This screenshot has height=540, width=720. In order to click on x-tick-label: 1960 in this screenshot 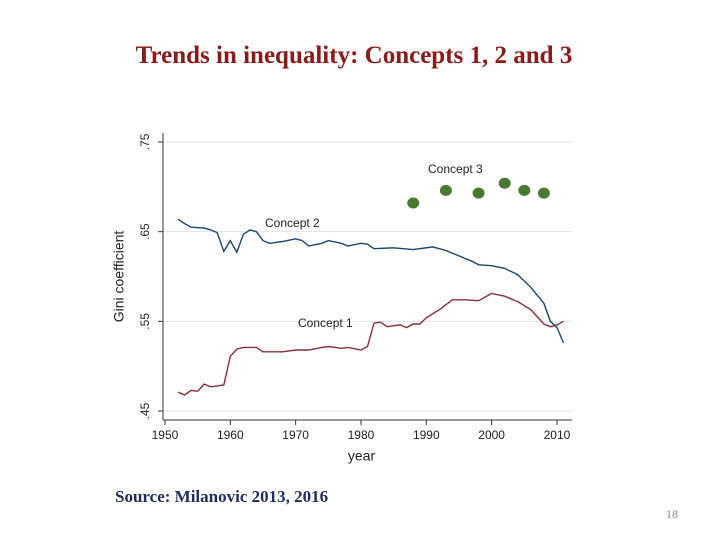, I will do `click(230, 435)`.